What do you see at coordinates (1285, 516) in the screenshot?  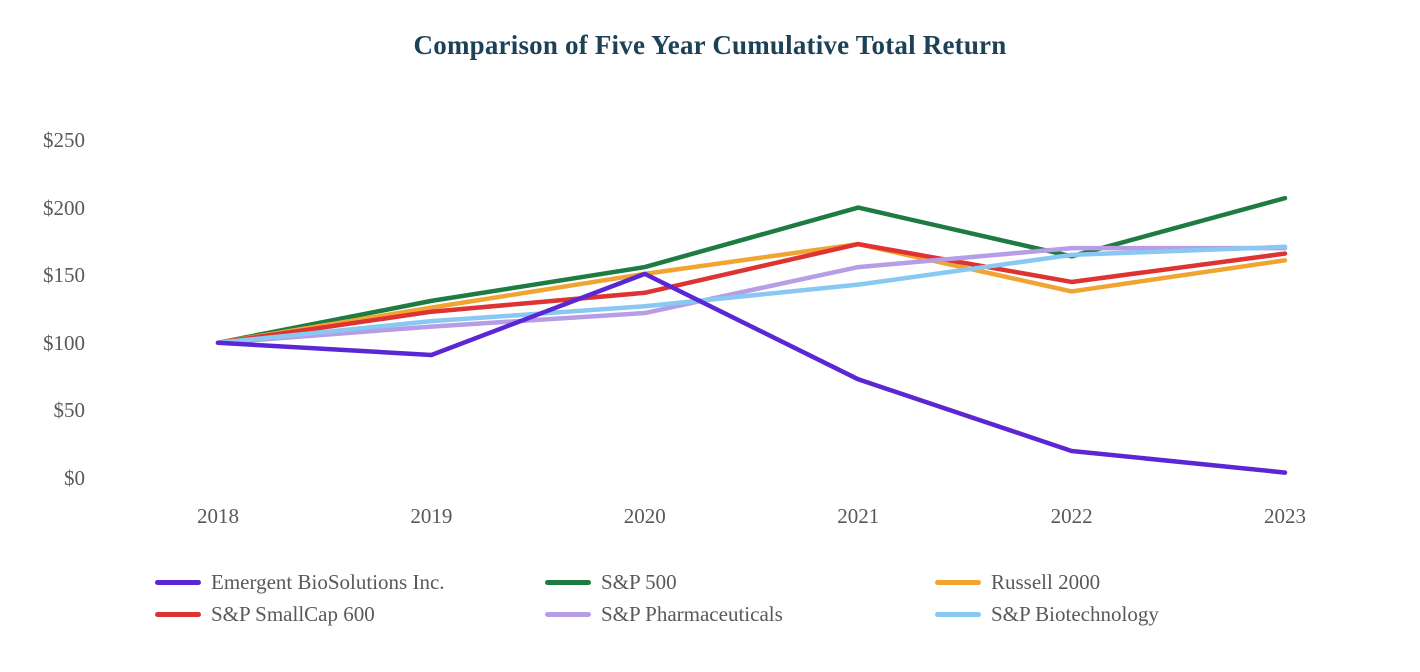 I see `x-tick-label: 2023` at bounding box center [1285, 516].